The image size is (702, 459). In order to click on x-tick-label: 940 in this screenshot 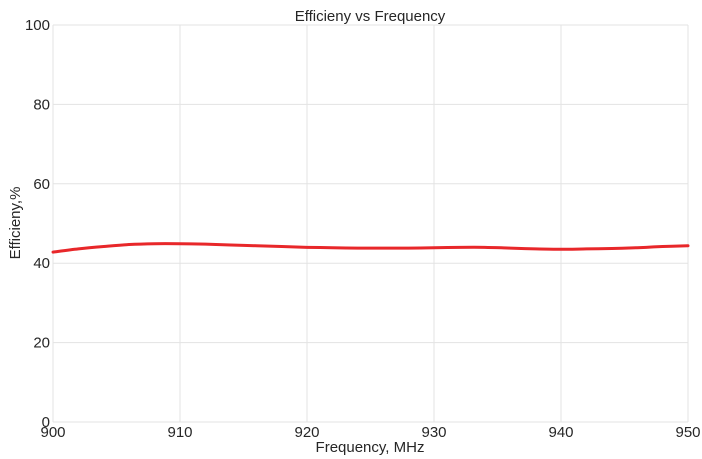, I will do `click(560, 432)`.